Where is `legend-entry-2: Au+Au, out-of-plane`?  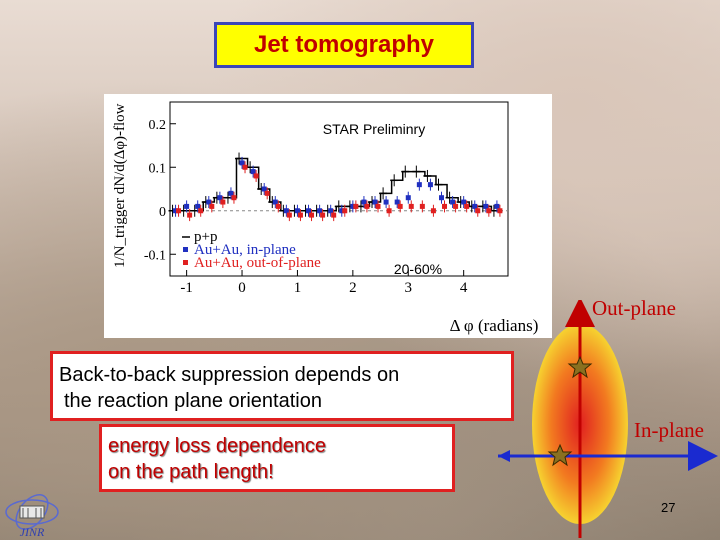
legend-entry-2: Au+Au, out-of-plane is located at coordinates (257, 263).